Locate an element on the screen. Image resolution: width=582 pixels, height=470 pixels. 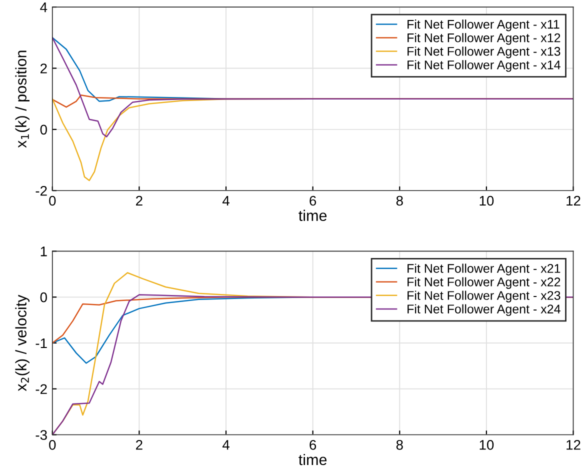
legend-label: Fit Net Follower Agent - x11 is located at coordinates (484, 26).